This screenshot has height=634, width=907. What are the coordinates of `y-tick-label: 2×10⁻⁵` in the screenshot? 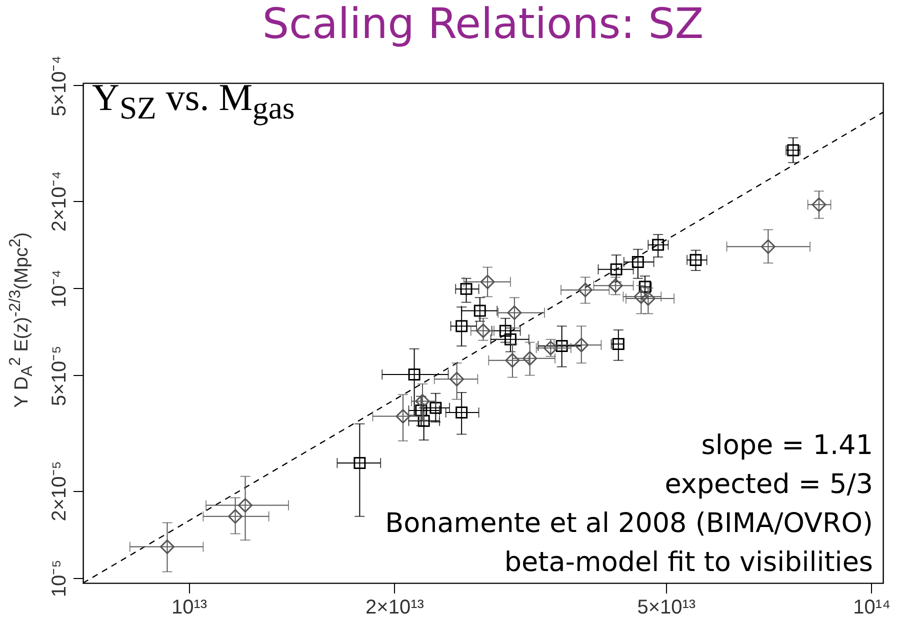 It's located at (59, 491).